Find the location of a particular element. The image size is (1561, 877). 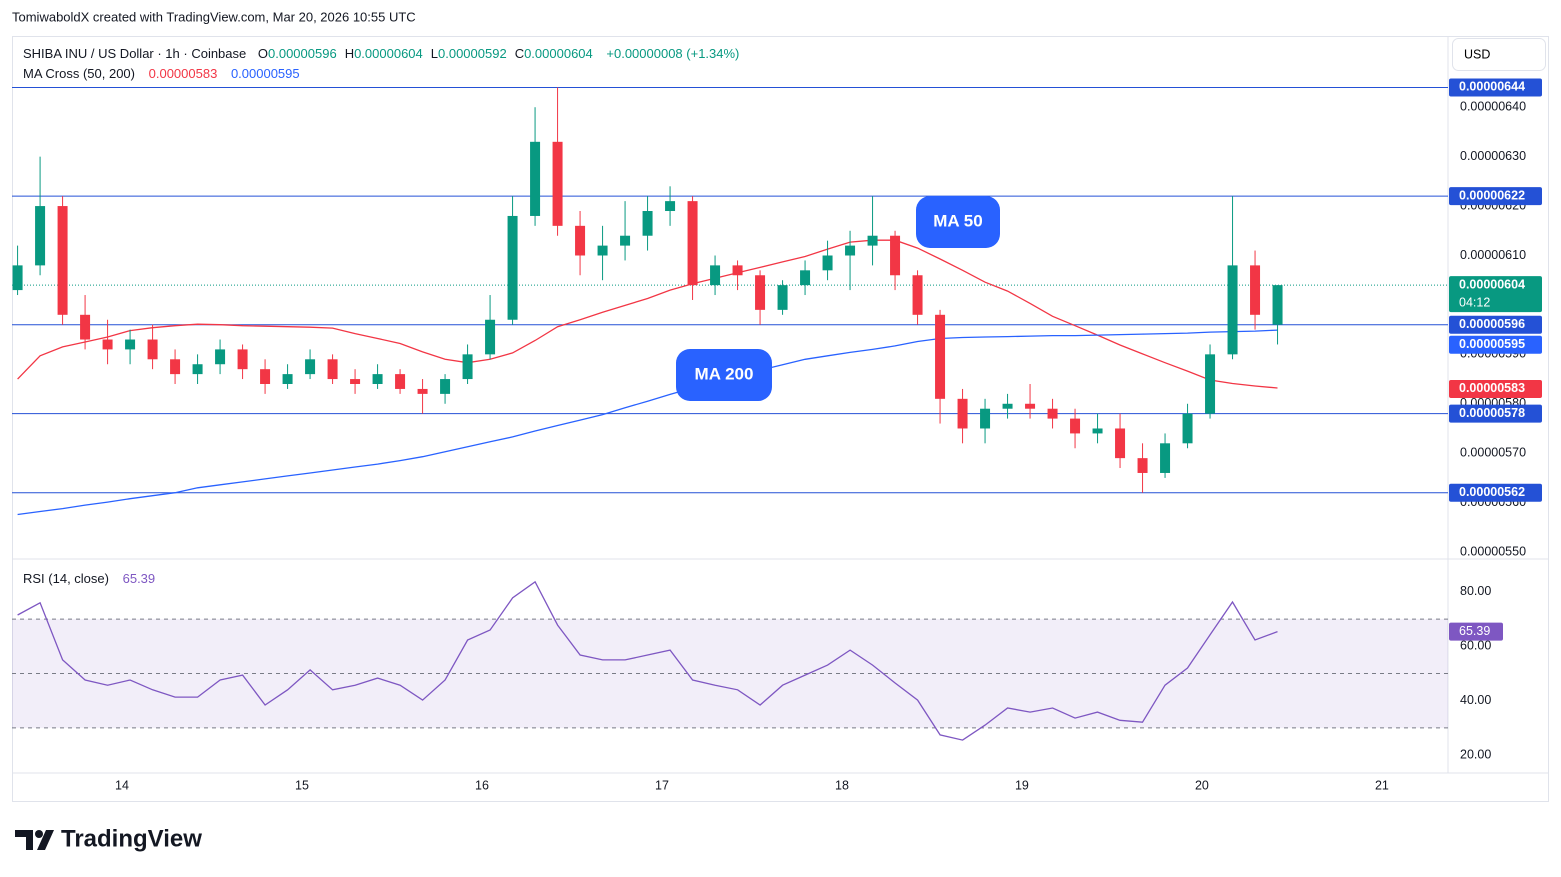

indicator-name: MA Cross (50, 200) is located at coordinates (79, 73).